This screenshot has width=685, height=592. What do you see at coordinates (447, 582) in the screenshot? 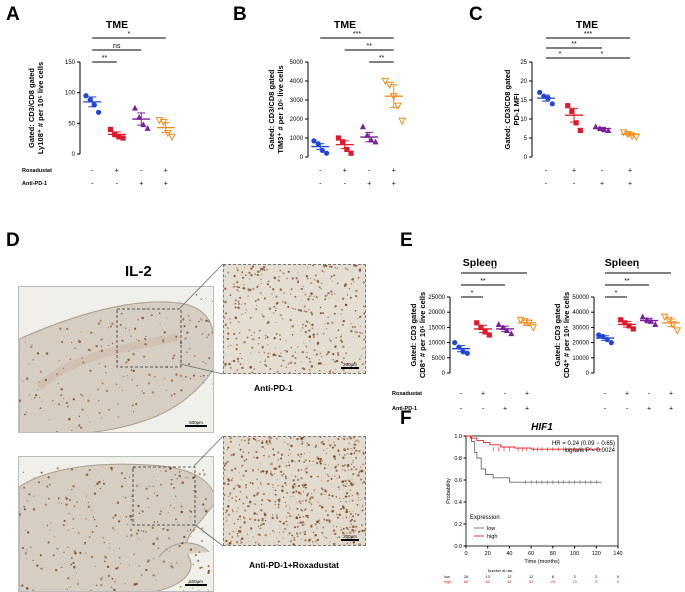
I see `risk-row-label: high` at bounding box center [447, 582].